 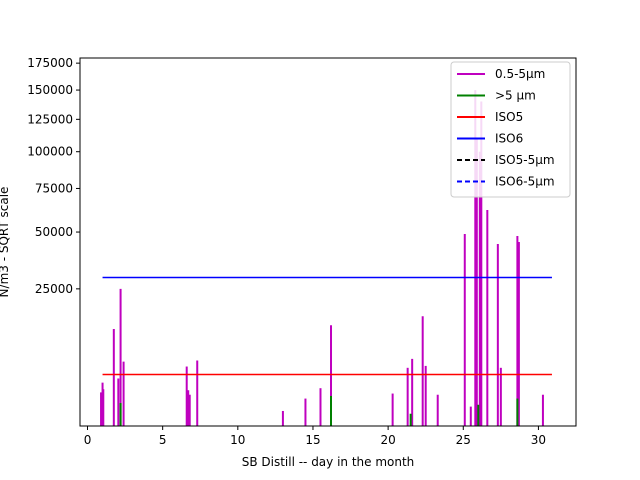 I want to click on legend-label: ISO6-5µm, so click(x=525, y=182).